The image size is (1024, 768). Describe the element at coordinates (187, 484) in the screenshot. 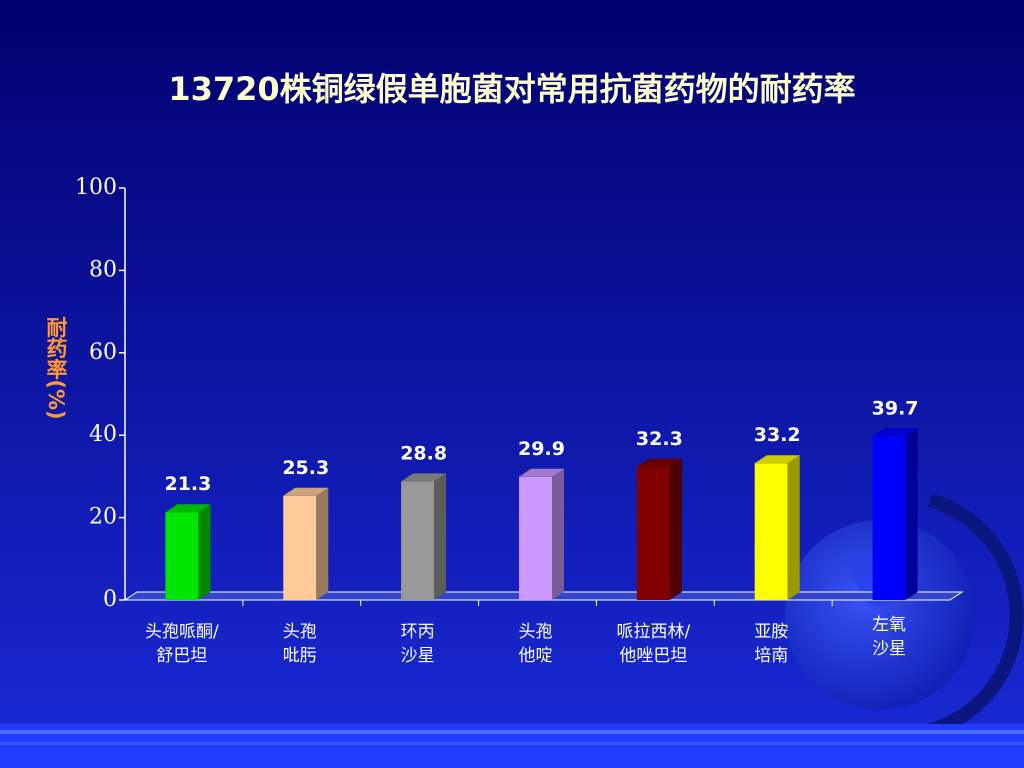

I see `value-label: 21.3` at that location.